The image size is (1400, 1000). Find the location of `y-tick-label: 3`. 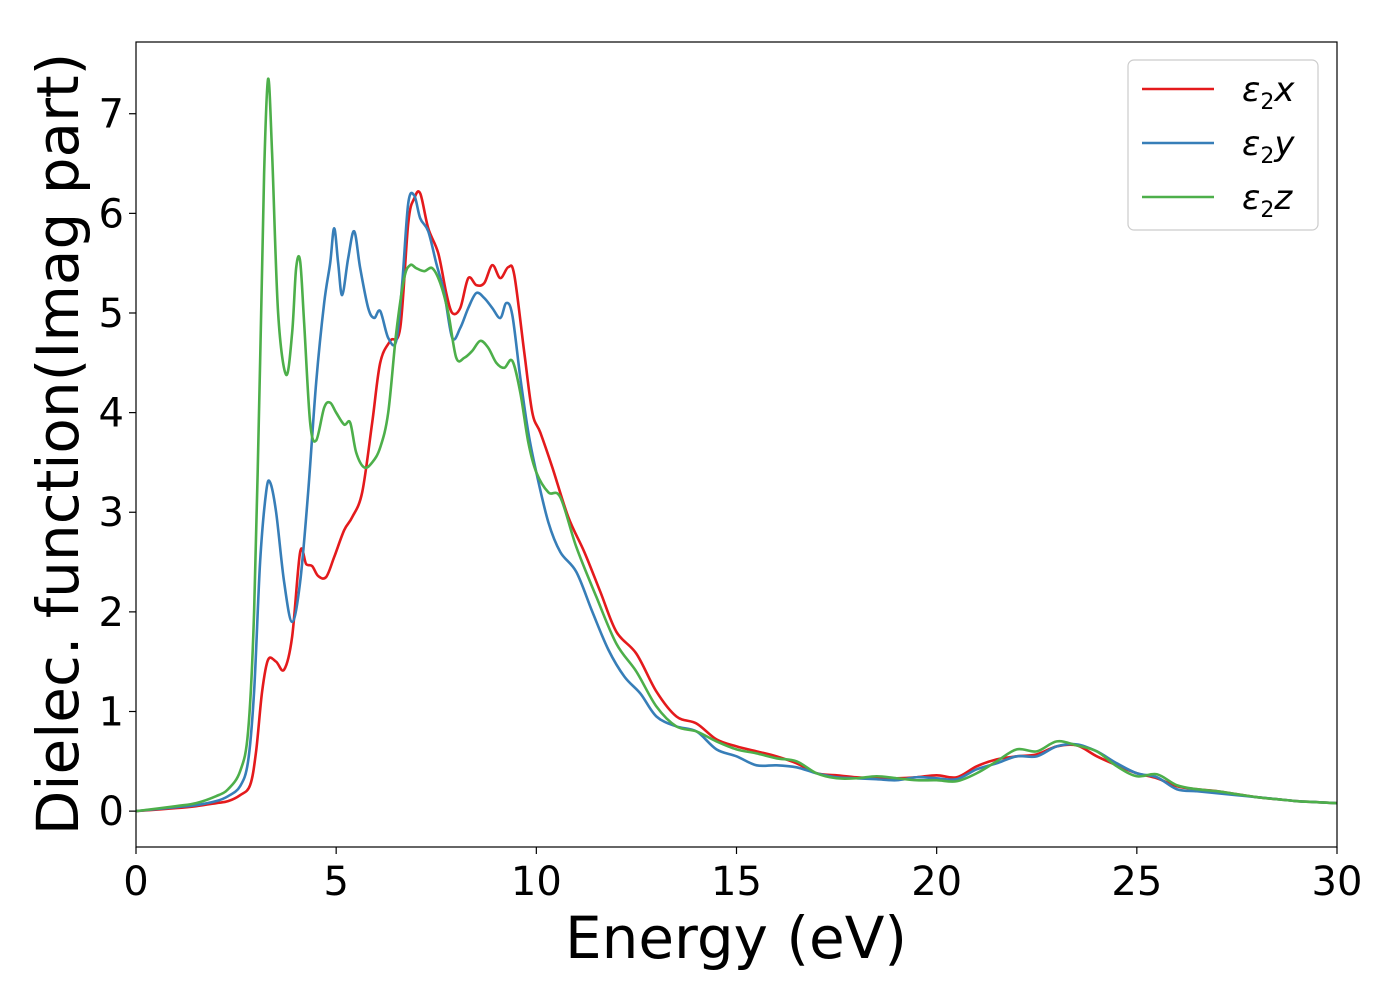

y-tick-label: 3 is located at coordinates (111, 513).